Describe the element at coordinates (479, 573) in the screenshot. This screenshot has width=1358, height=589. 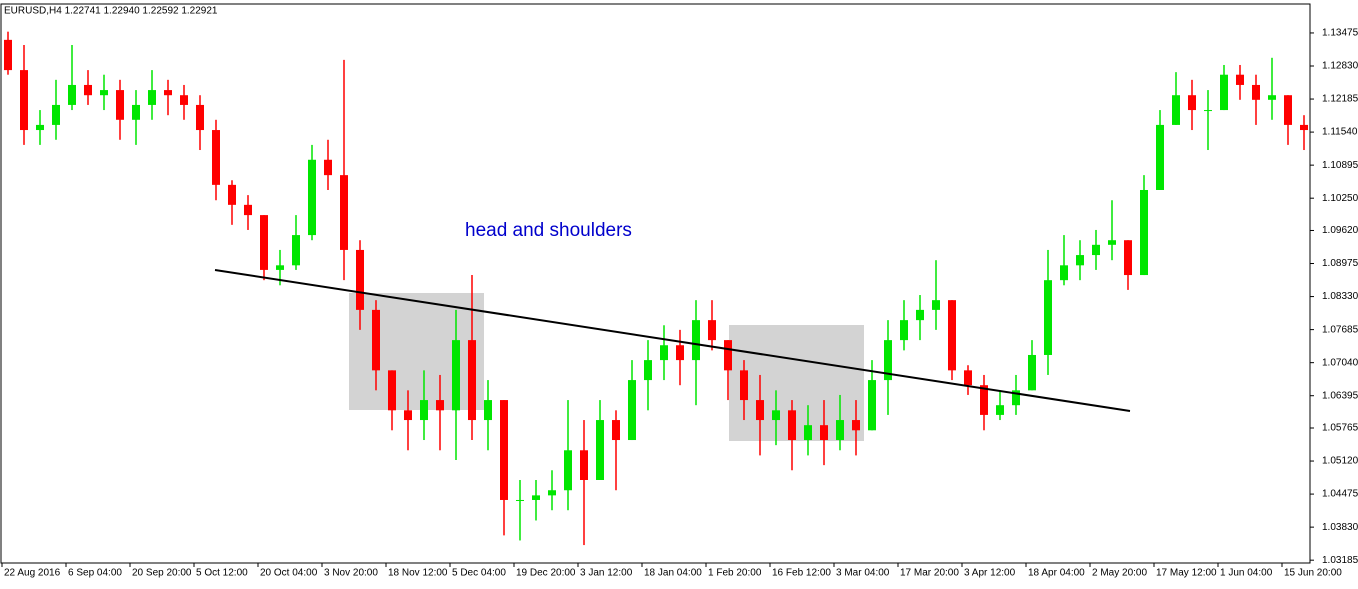
I see `x-tick-label: 5 Dec 04:00` at that location.